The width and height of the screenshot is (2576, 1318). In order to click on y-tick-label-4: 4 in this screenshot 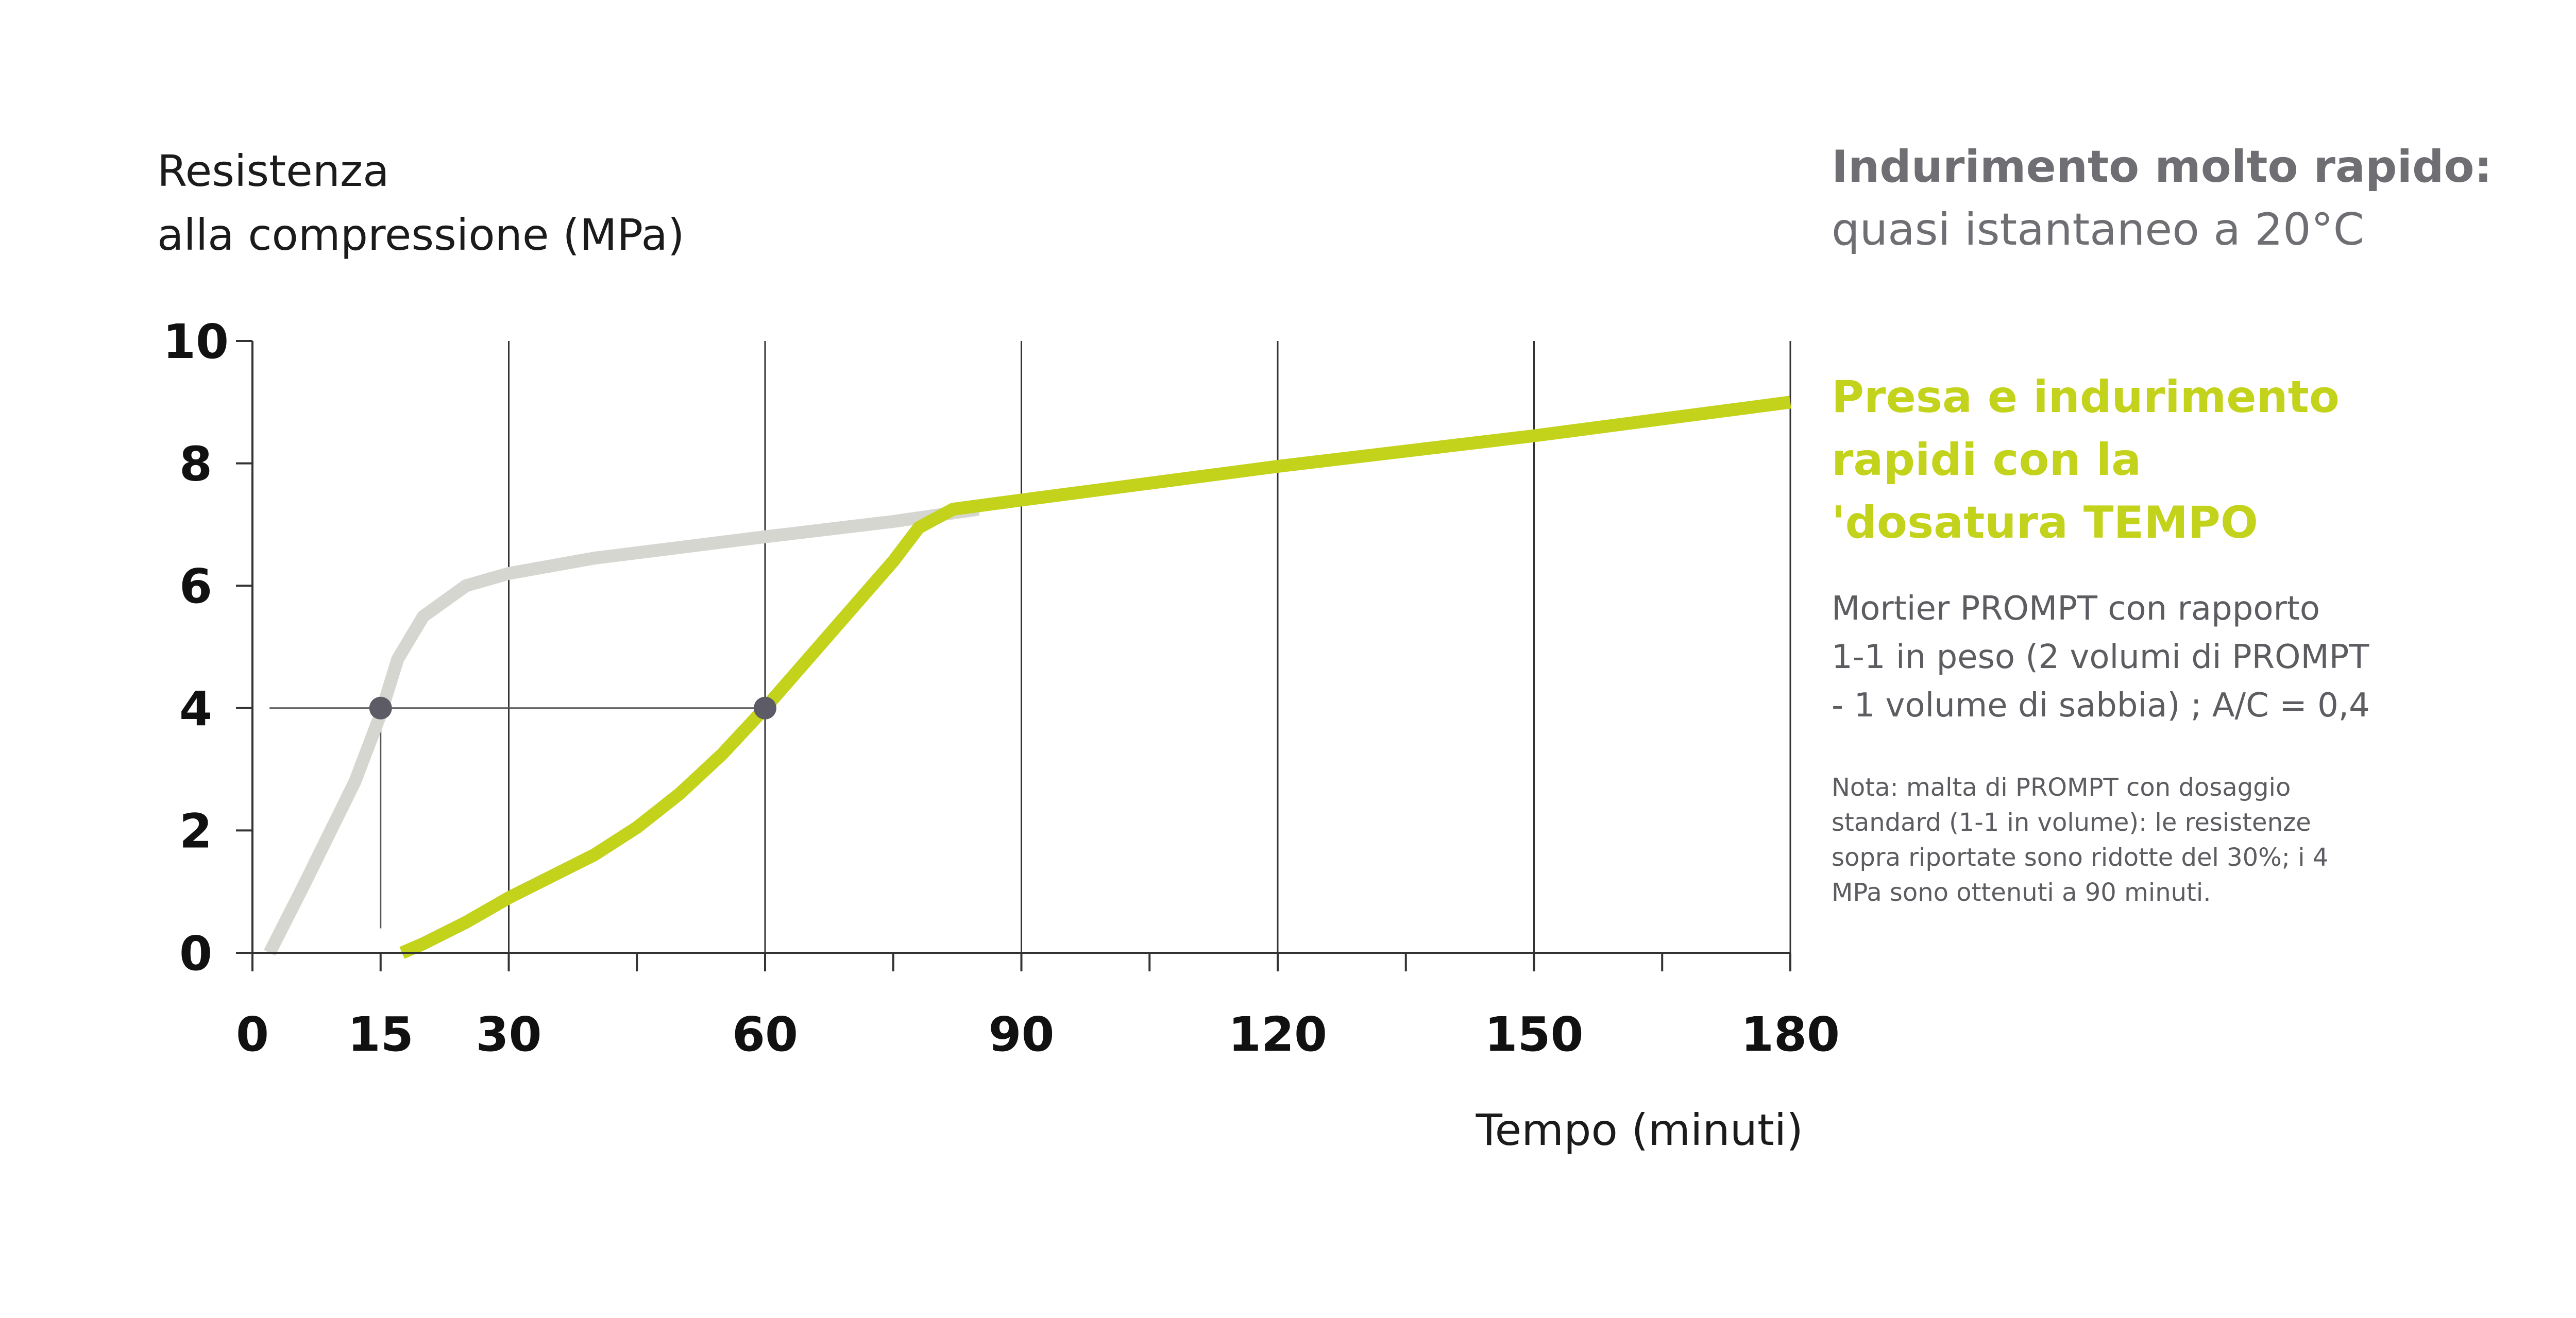, I will do `click(195, 709)`.